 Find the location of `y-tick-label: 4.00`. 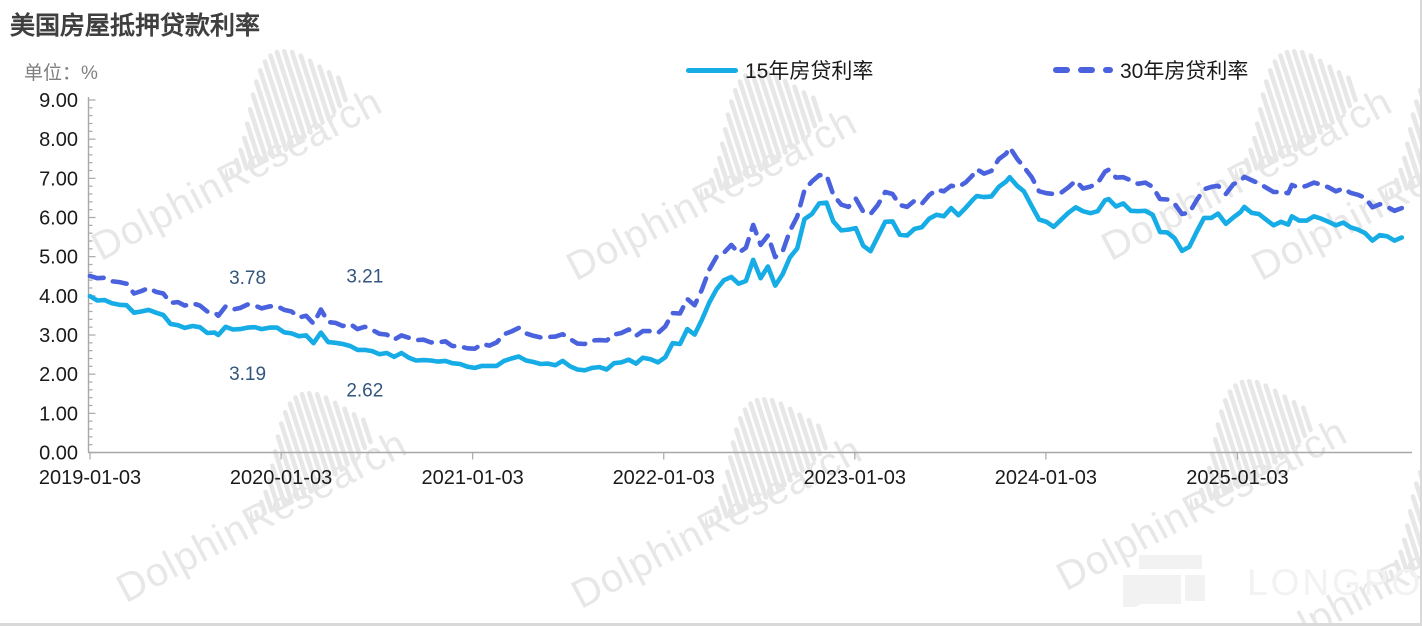

y-tick-label: 4.00 is located at coordinates (58, 297).